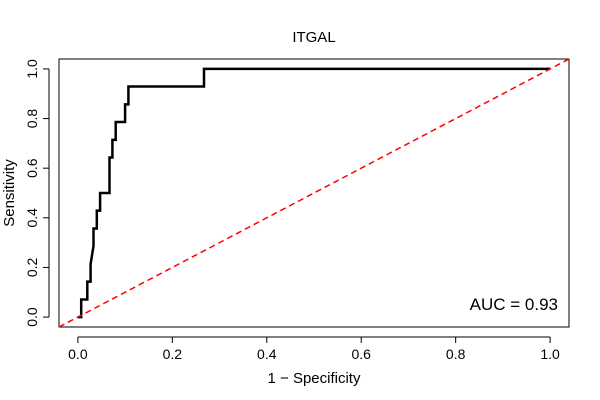 This screenshot has width=600, height=400. I want to click on auc-annotation: AUC = 0.93, so click(514, 304).